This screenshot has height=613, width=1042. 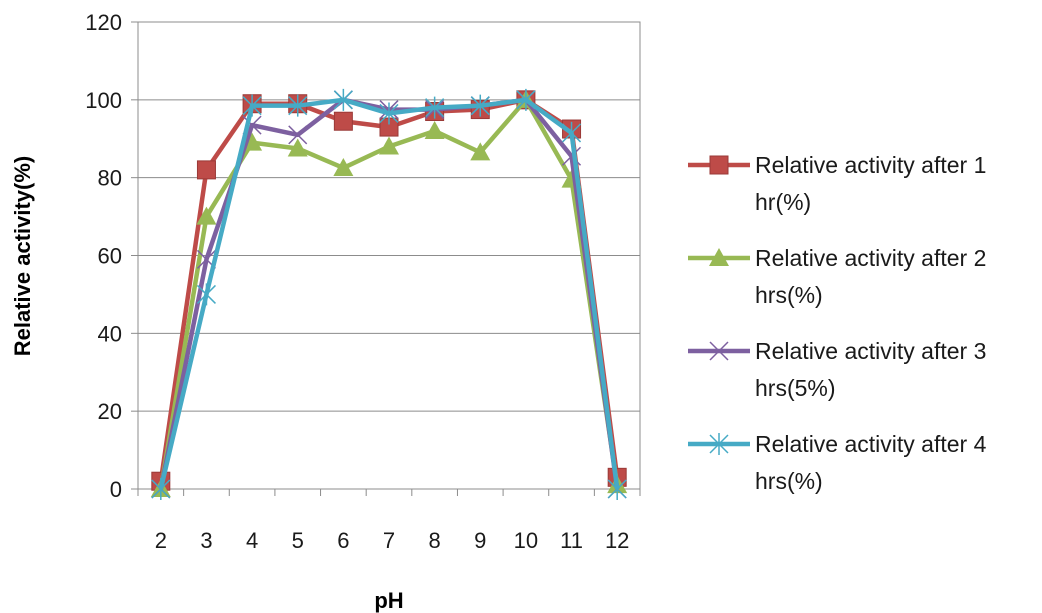 What do you see at coordinates (103, 22) in the screenshot?
I see `y-tick-label: 120` at bounding box center [103, 22].